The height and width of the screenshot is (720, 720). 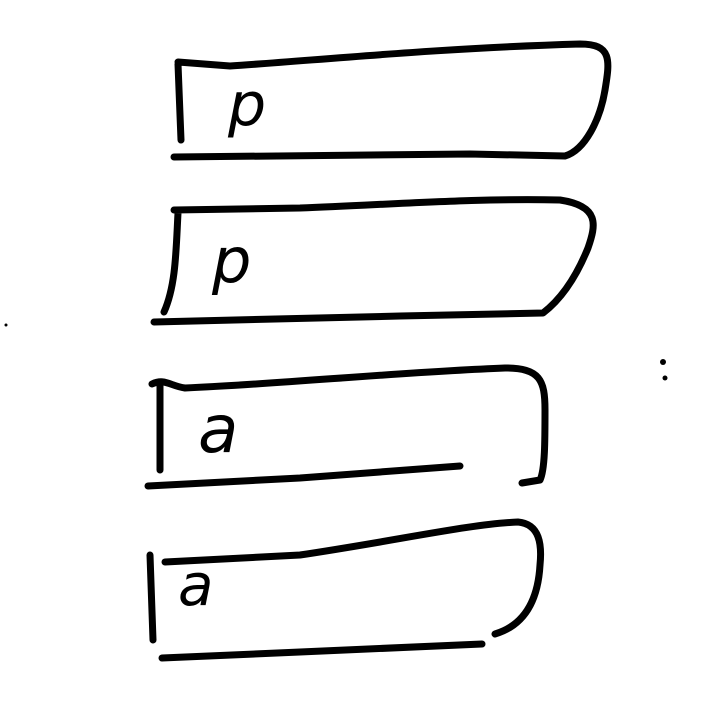 I want to click on box-4: a, so click(x=345, y=590).